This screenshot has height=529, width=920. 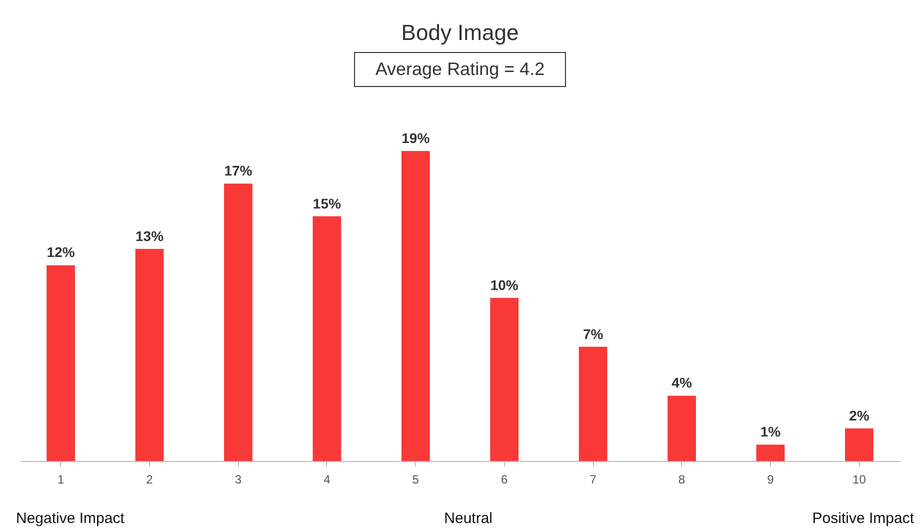 I want to click on x-tick-label: 8, so click(x=682, y=479).